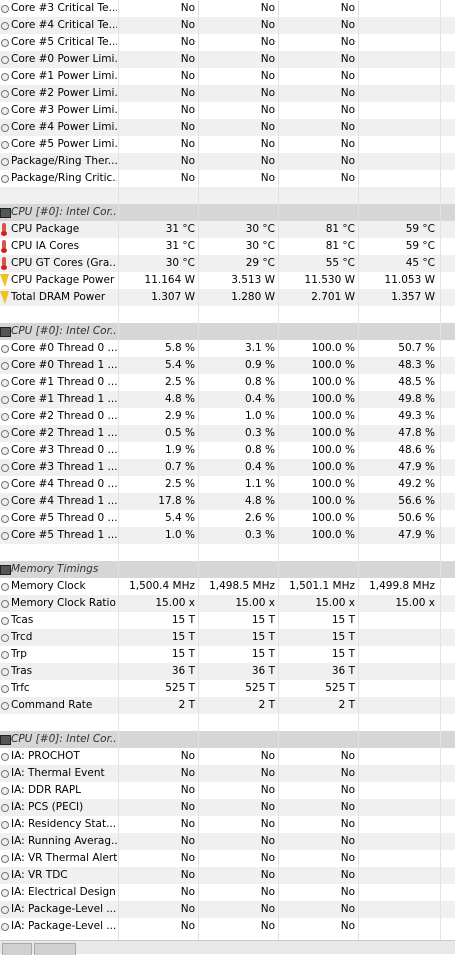  I want to click on power-bolt-icon, so click(4, 280).